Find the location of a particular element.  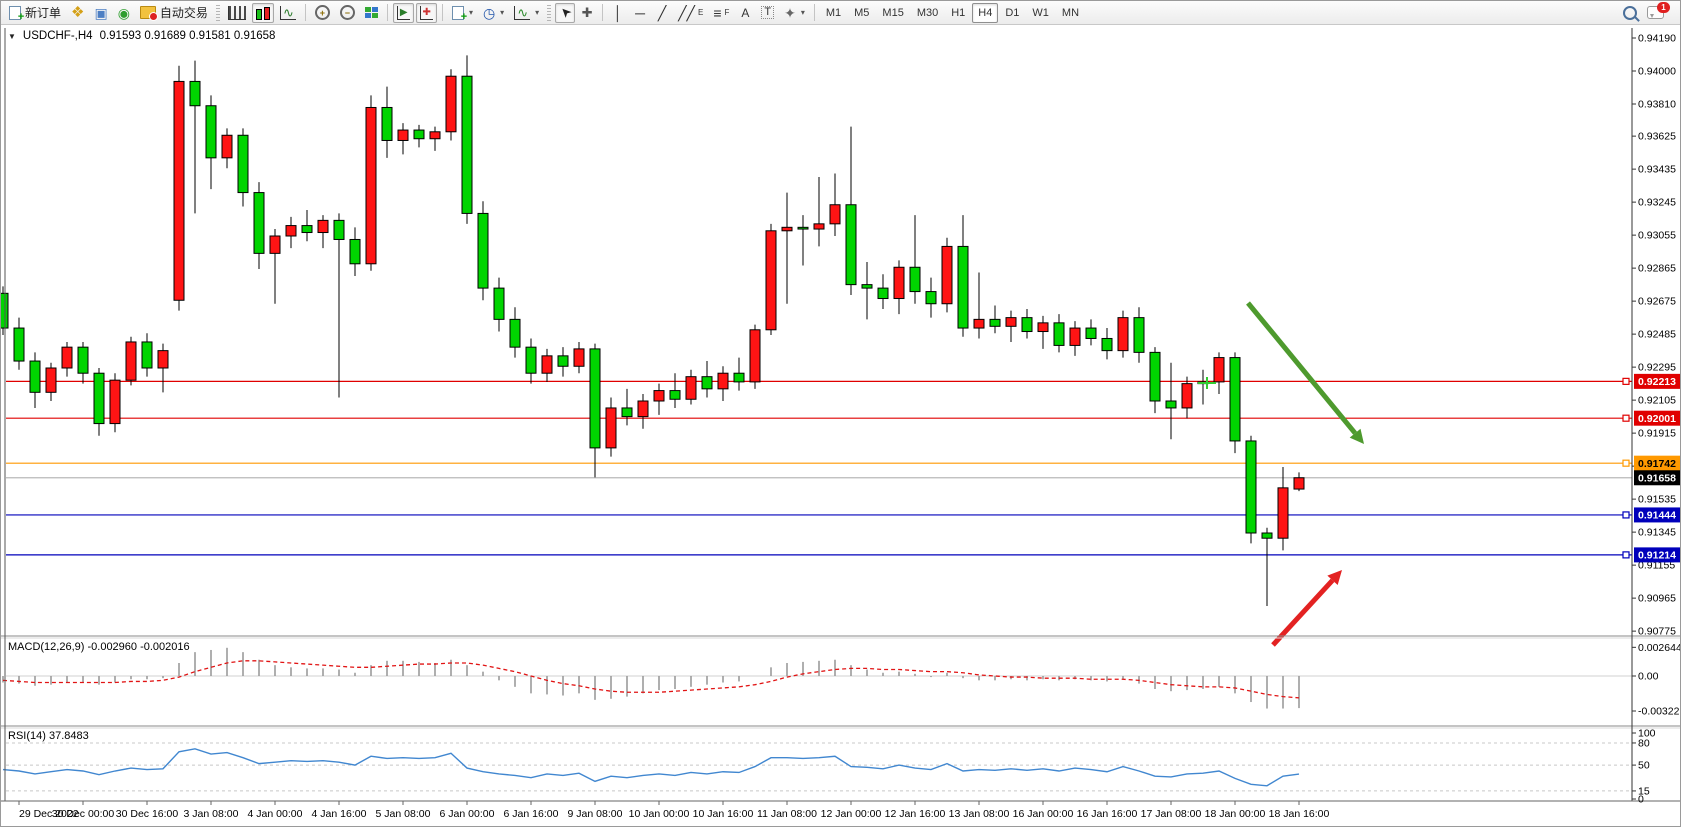

templates-button: + ▾ is located at coordinates (462, 13).